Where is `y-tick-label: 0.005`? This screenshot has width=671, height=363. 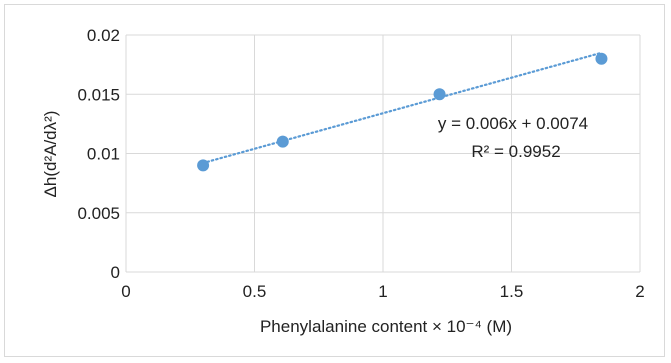
y-tick-label: 0.005 is located at coordinates (98, 213).